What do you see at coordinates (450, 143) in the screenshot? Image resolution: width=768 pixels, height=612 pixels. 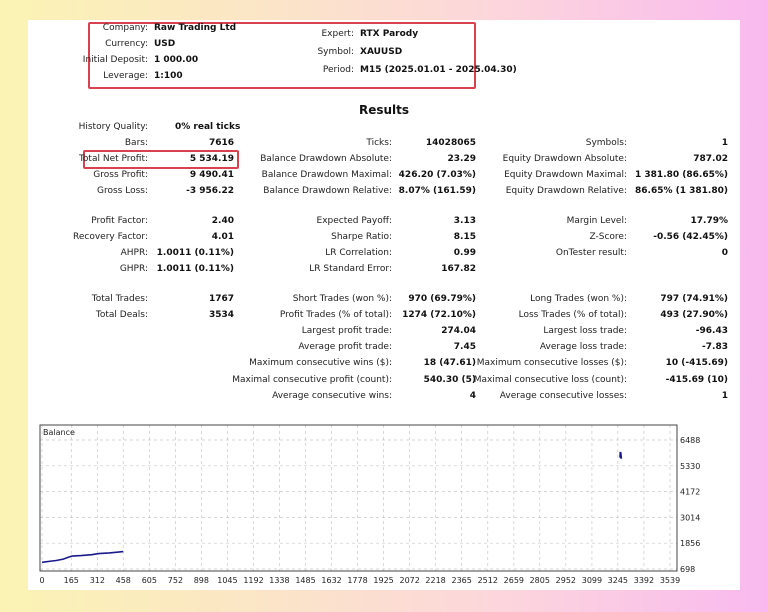 I see `stat-value: 14028065` at bounding box center [450, 143].